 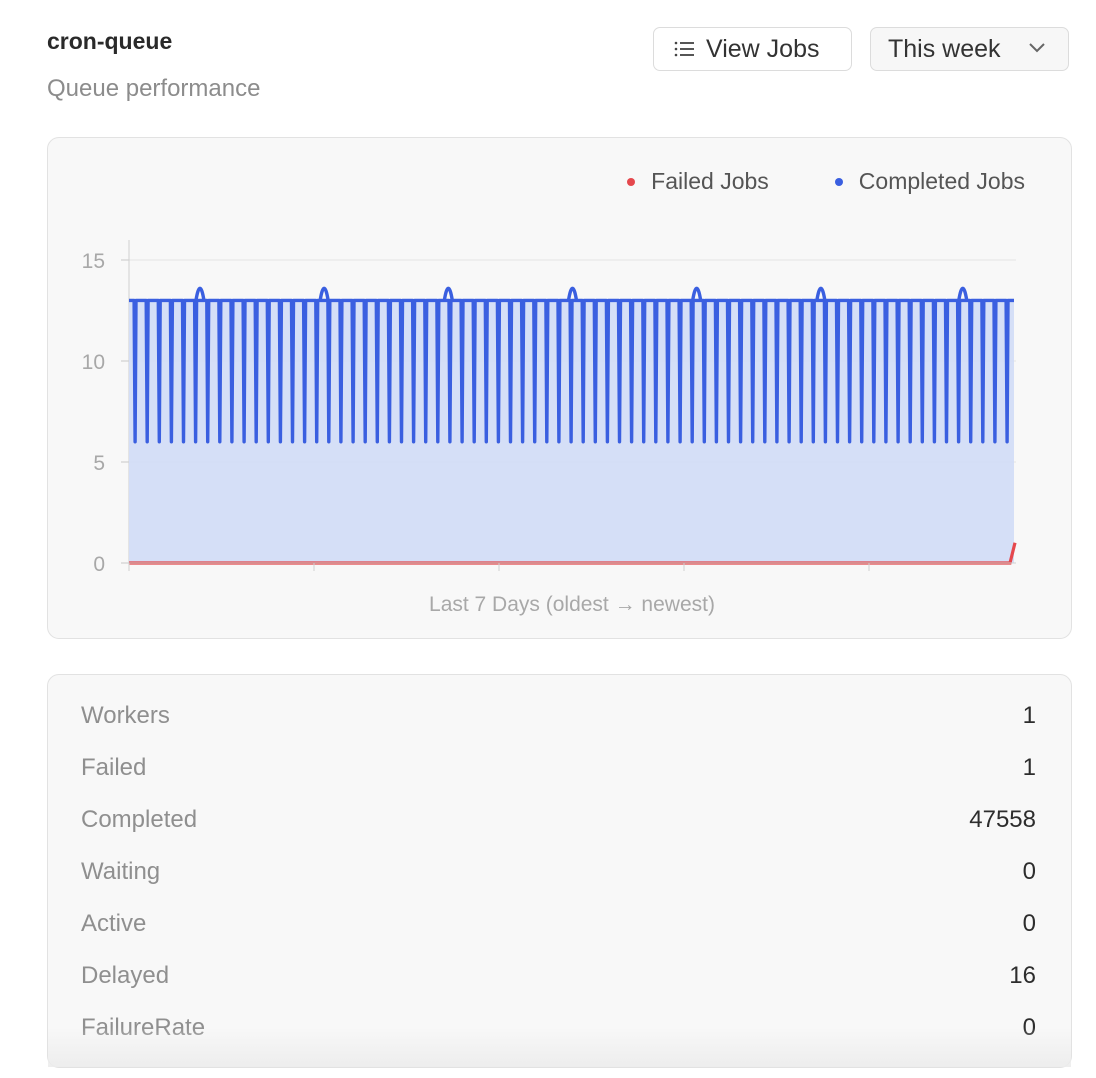 What do you see at coordinates (114, 767) in the screenshot?
I see `stat-label: Failed` at bounding box center [114, 767].